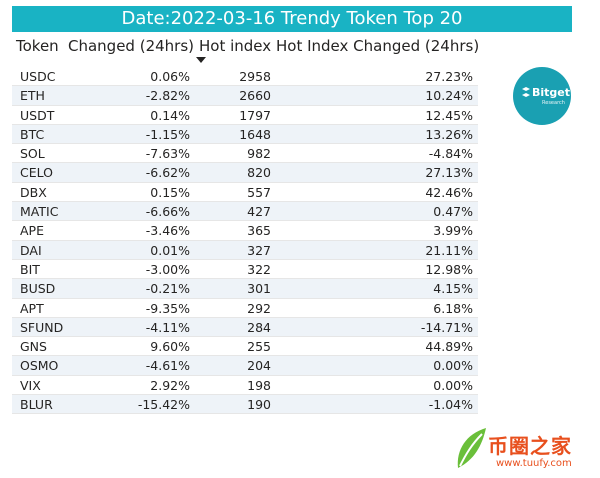 The image size is (600, 478). Describe the element at coordinates (30, 385) in the screenshot. I see `cell-token: VIX` at that location.